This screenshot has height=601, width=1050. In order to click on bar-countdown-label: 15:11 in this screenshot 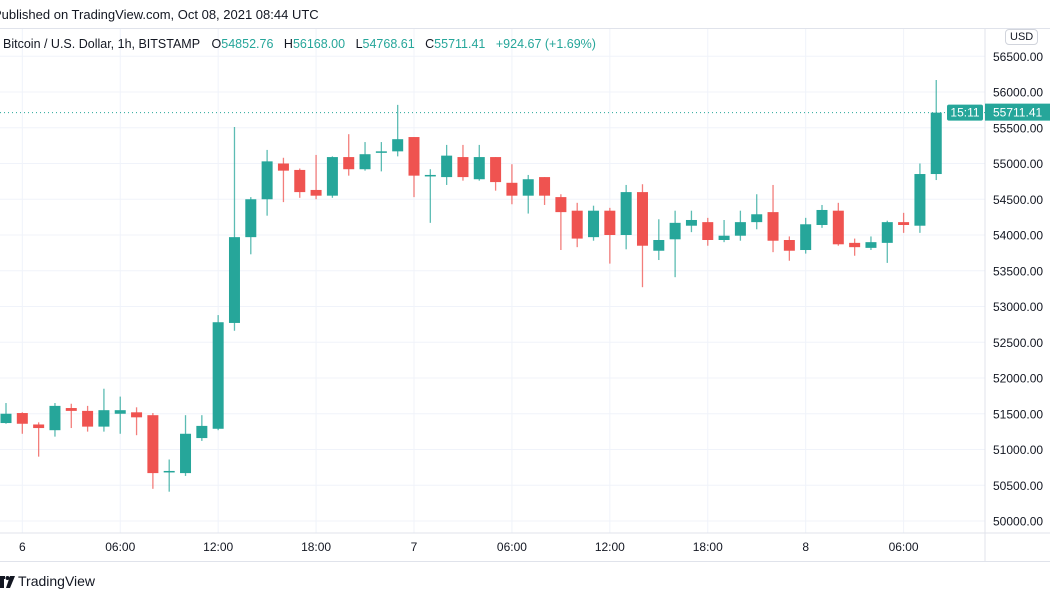, I will do `click(964, 113)`.